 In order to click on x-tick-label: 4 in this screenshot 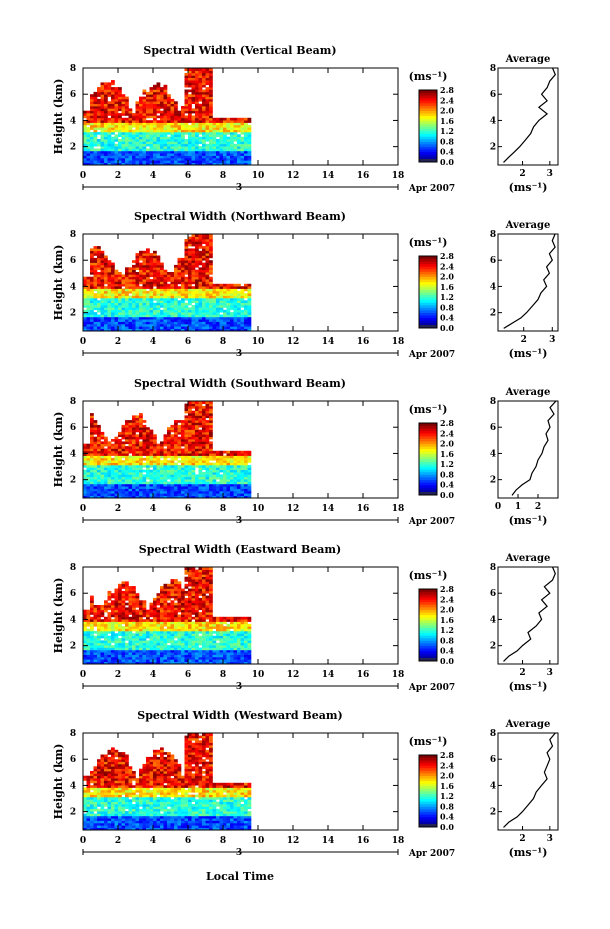, I will do `click(153, 509)`.